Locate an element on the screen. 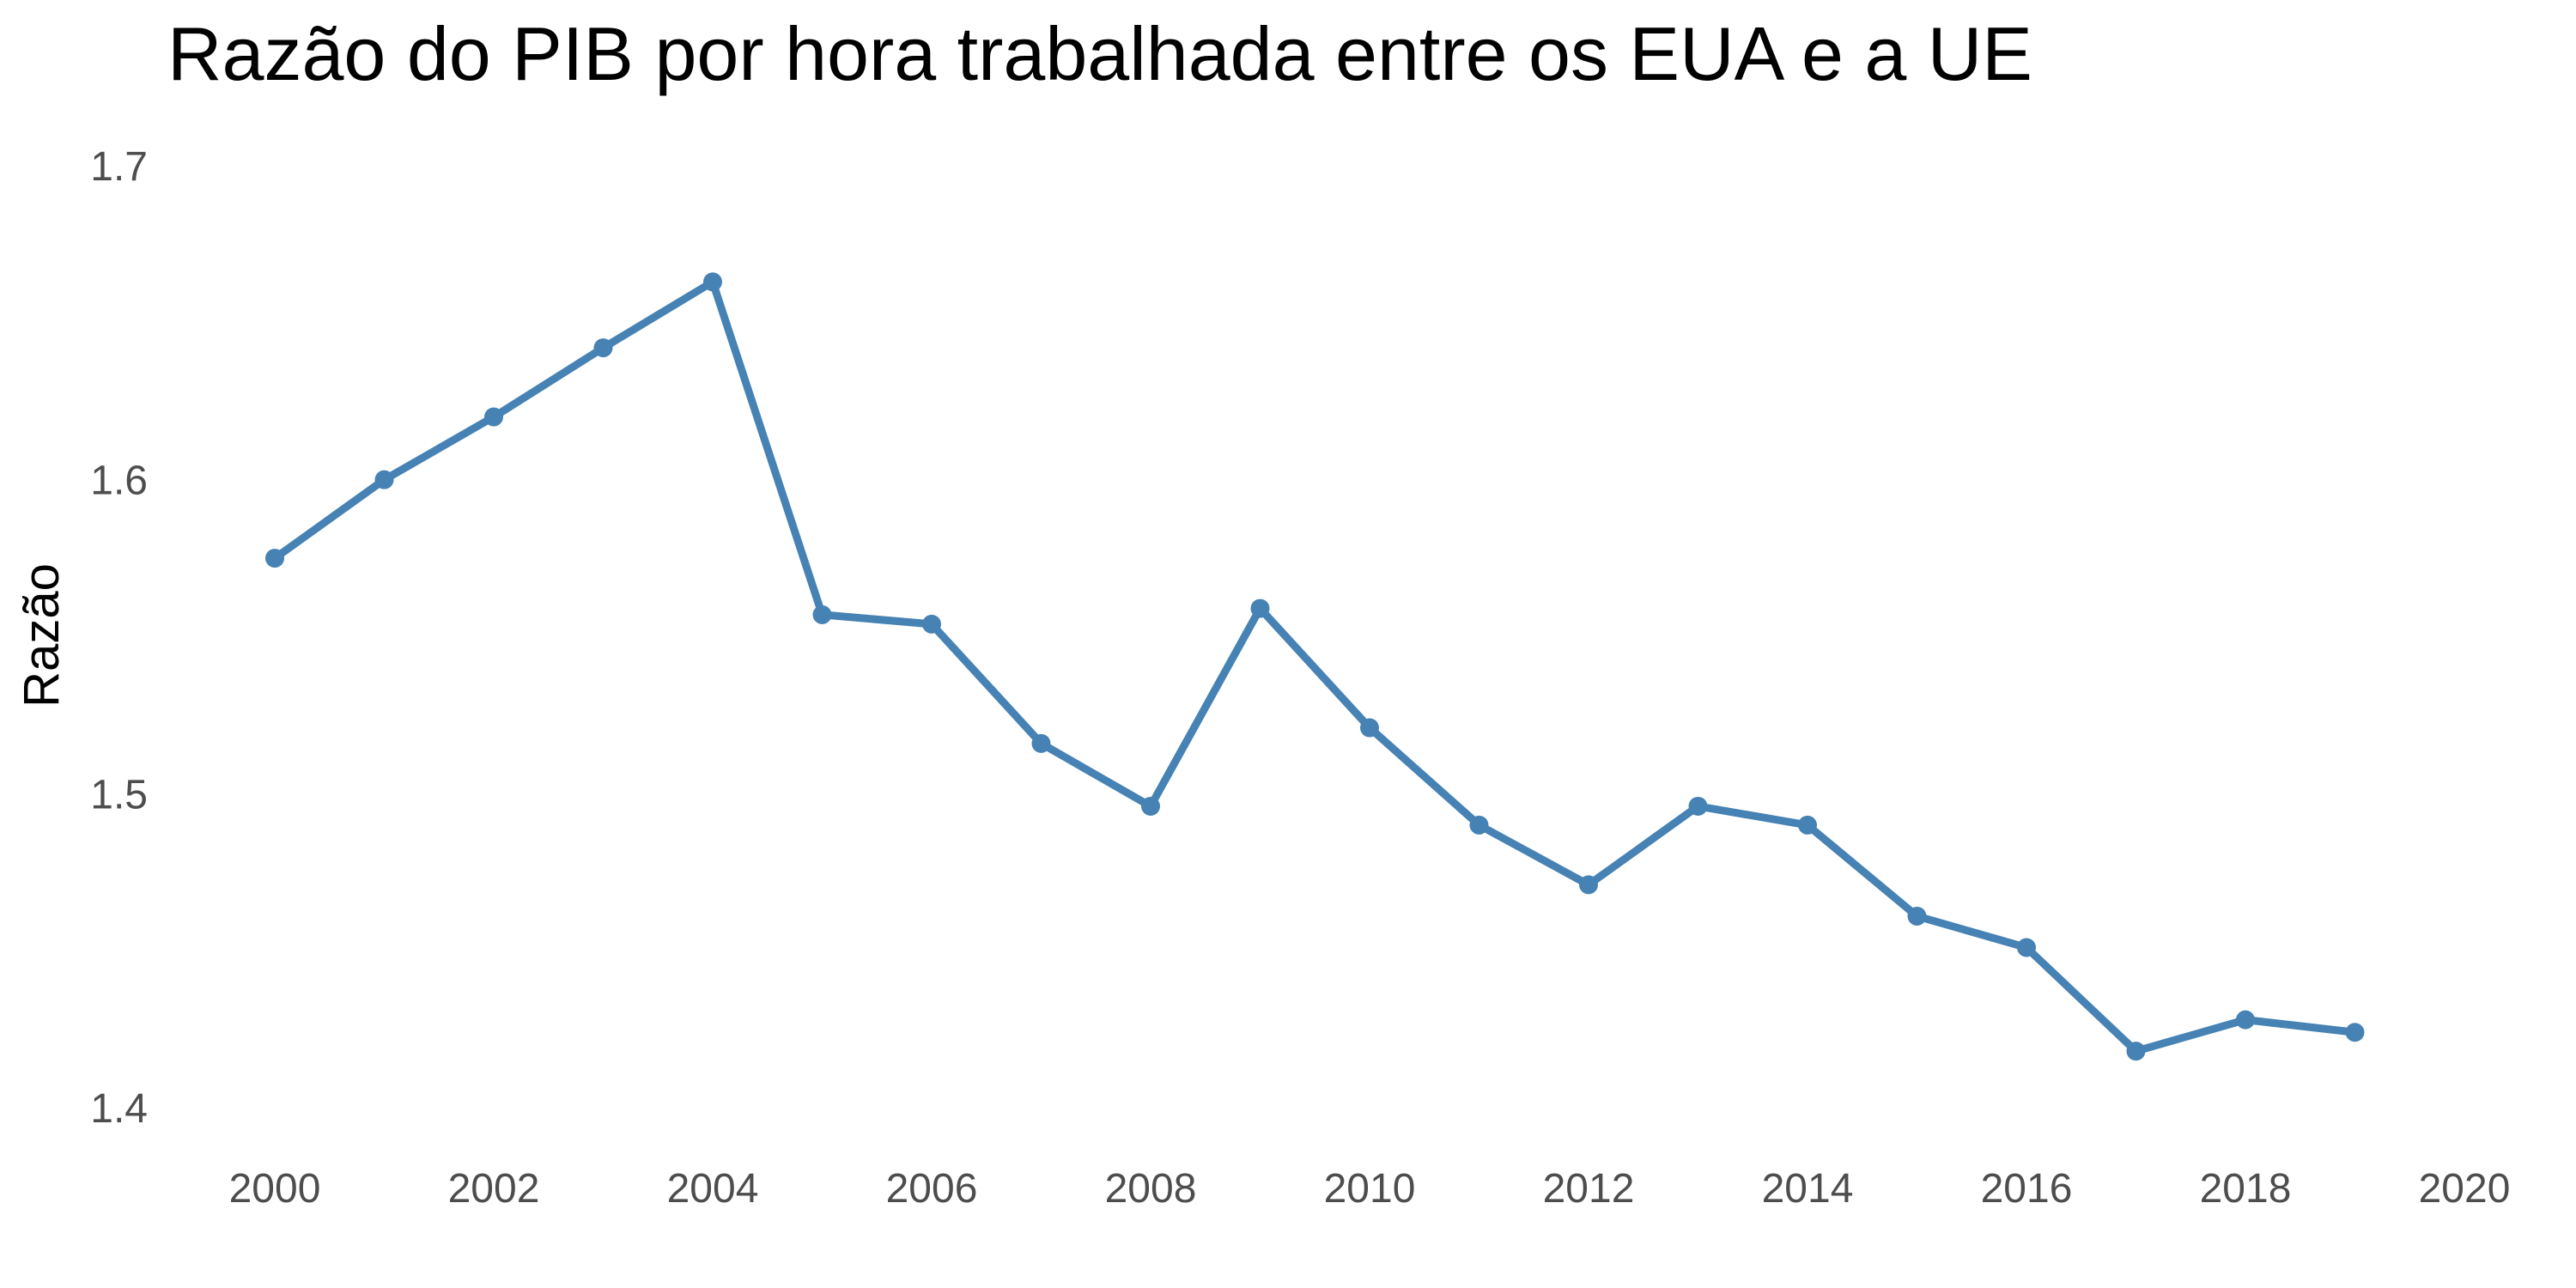  y-axis-label: Razão is located at coordinates (42, 636).